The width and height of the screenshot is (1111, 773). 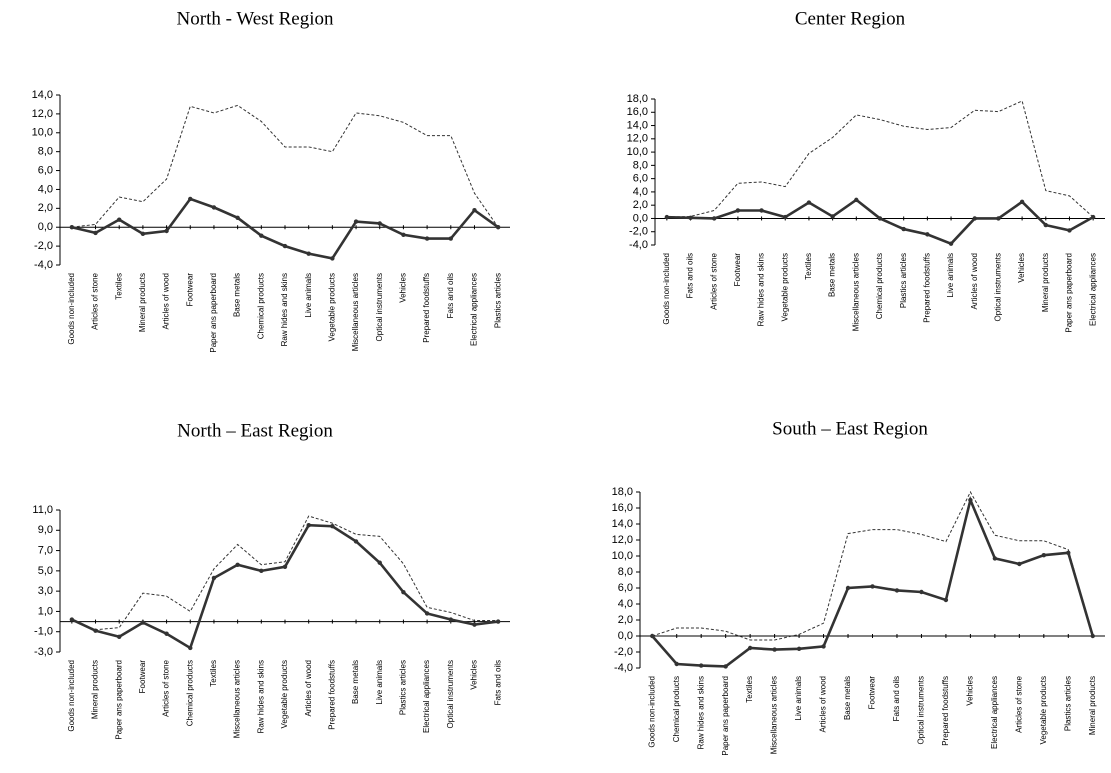 What do you see at coordinates (379, 682) in the screenshot?
I see `x-tick-label: Live animals` at bounding box center [379, 682].